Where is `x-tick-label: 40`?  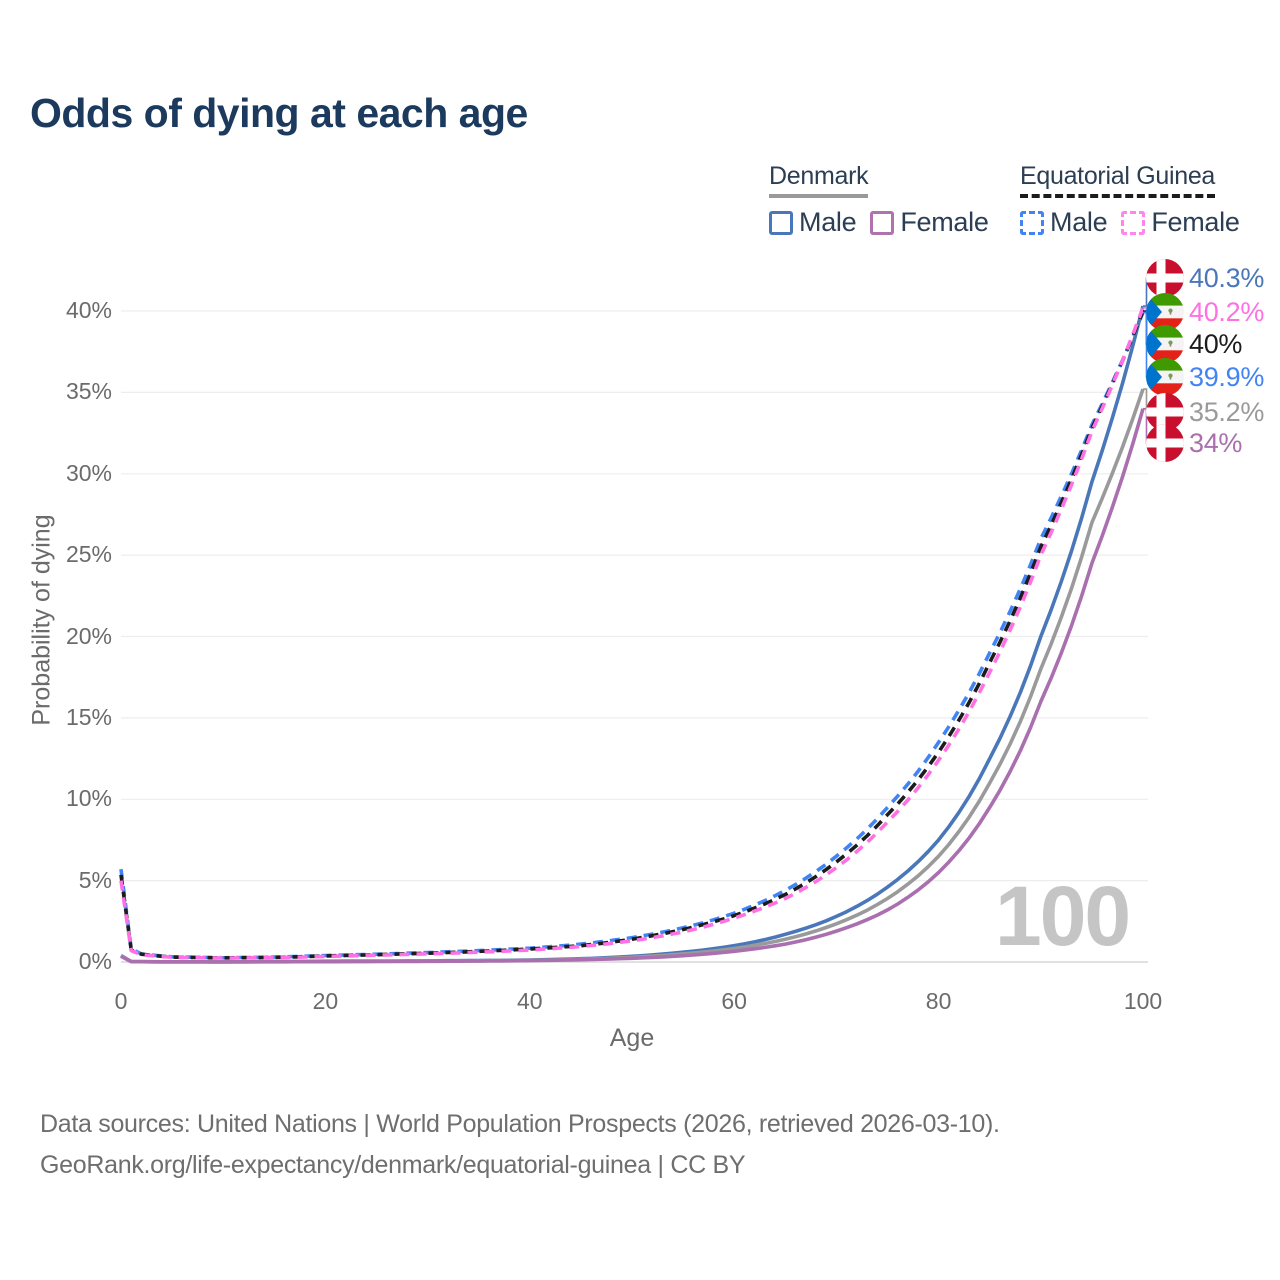
x-tick-label: 40 is located at coordinates (530, 1001).